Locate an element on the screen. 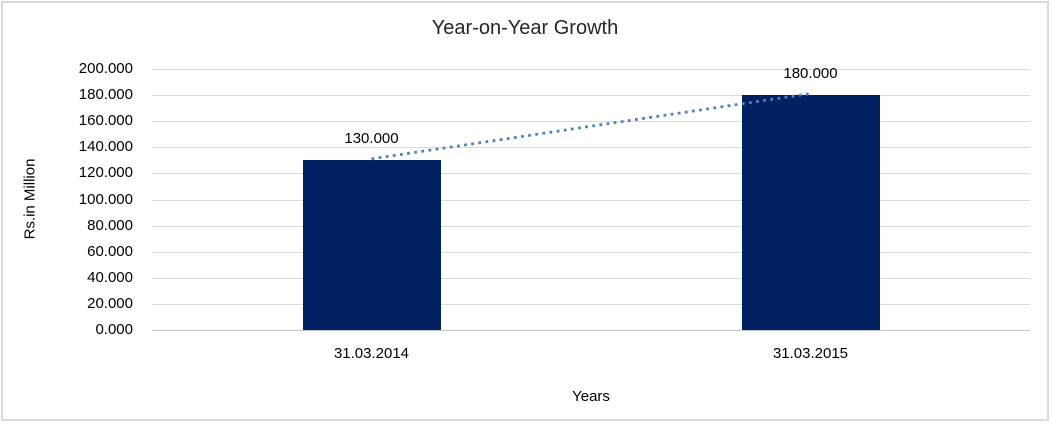 This screenshot has width=1053, height=432. y-tick-label: 160.000 is located at coordinates (105, 120).